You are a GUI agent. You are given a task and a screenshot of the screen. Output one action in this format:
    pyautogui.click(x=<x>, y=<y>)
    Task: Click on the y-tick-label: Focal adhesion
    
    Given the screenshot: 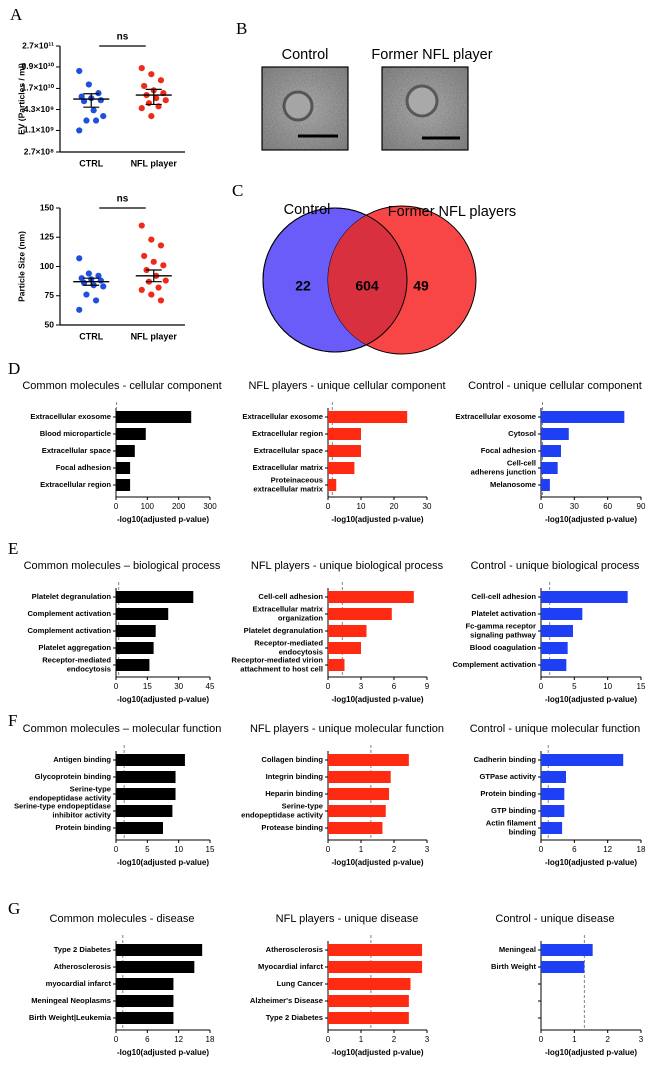 What is the action you would take?
    pyautogui.click(x=84, y=467)
    